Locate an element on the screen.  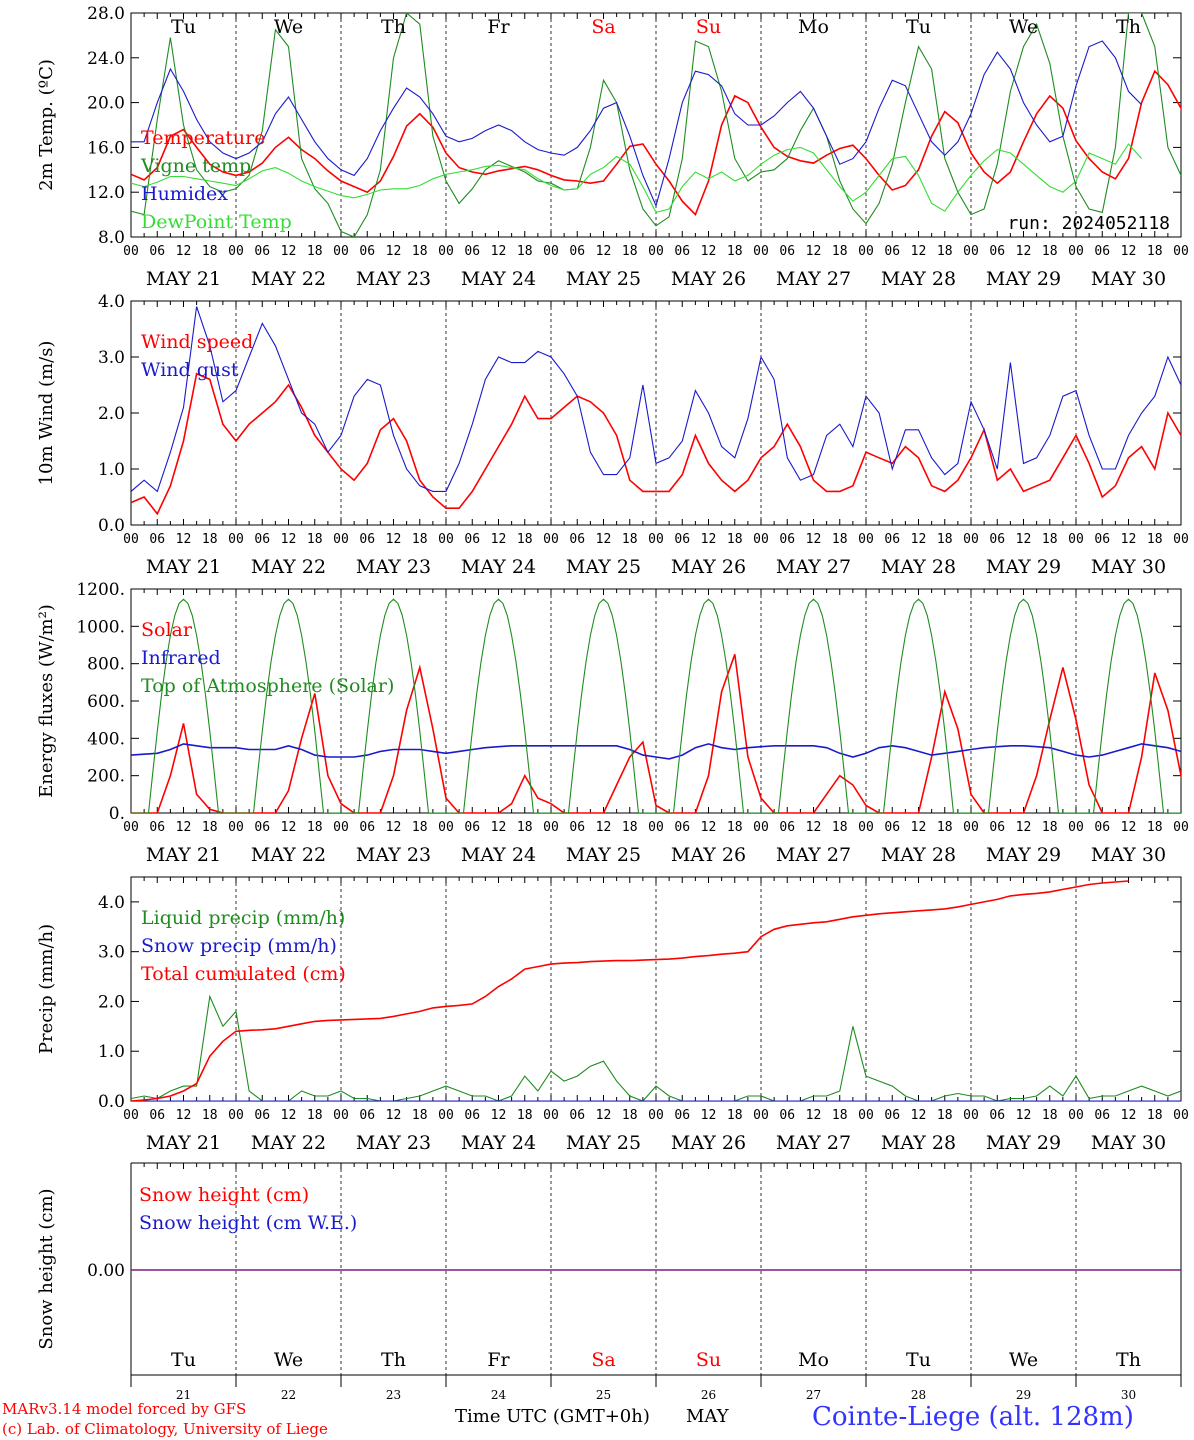
y-tick-label: 24.0 is located at coordinates (106, 59).